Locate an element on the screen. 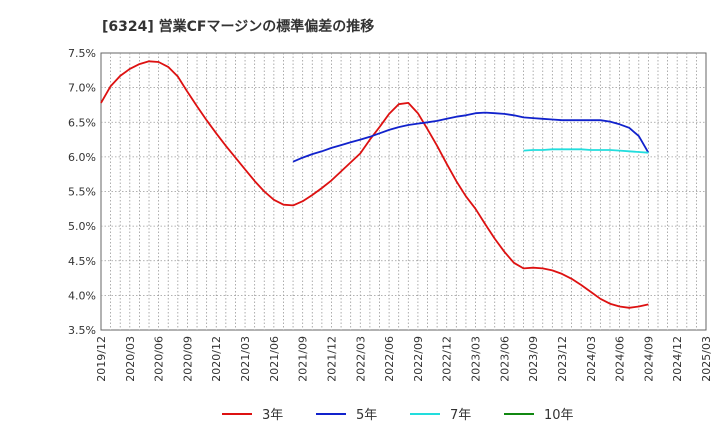 Image resolution: width=720 pixels, height=444 pixels. y-tick-label: 6.0% is located at coordinates (82, 157).